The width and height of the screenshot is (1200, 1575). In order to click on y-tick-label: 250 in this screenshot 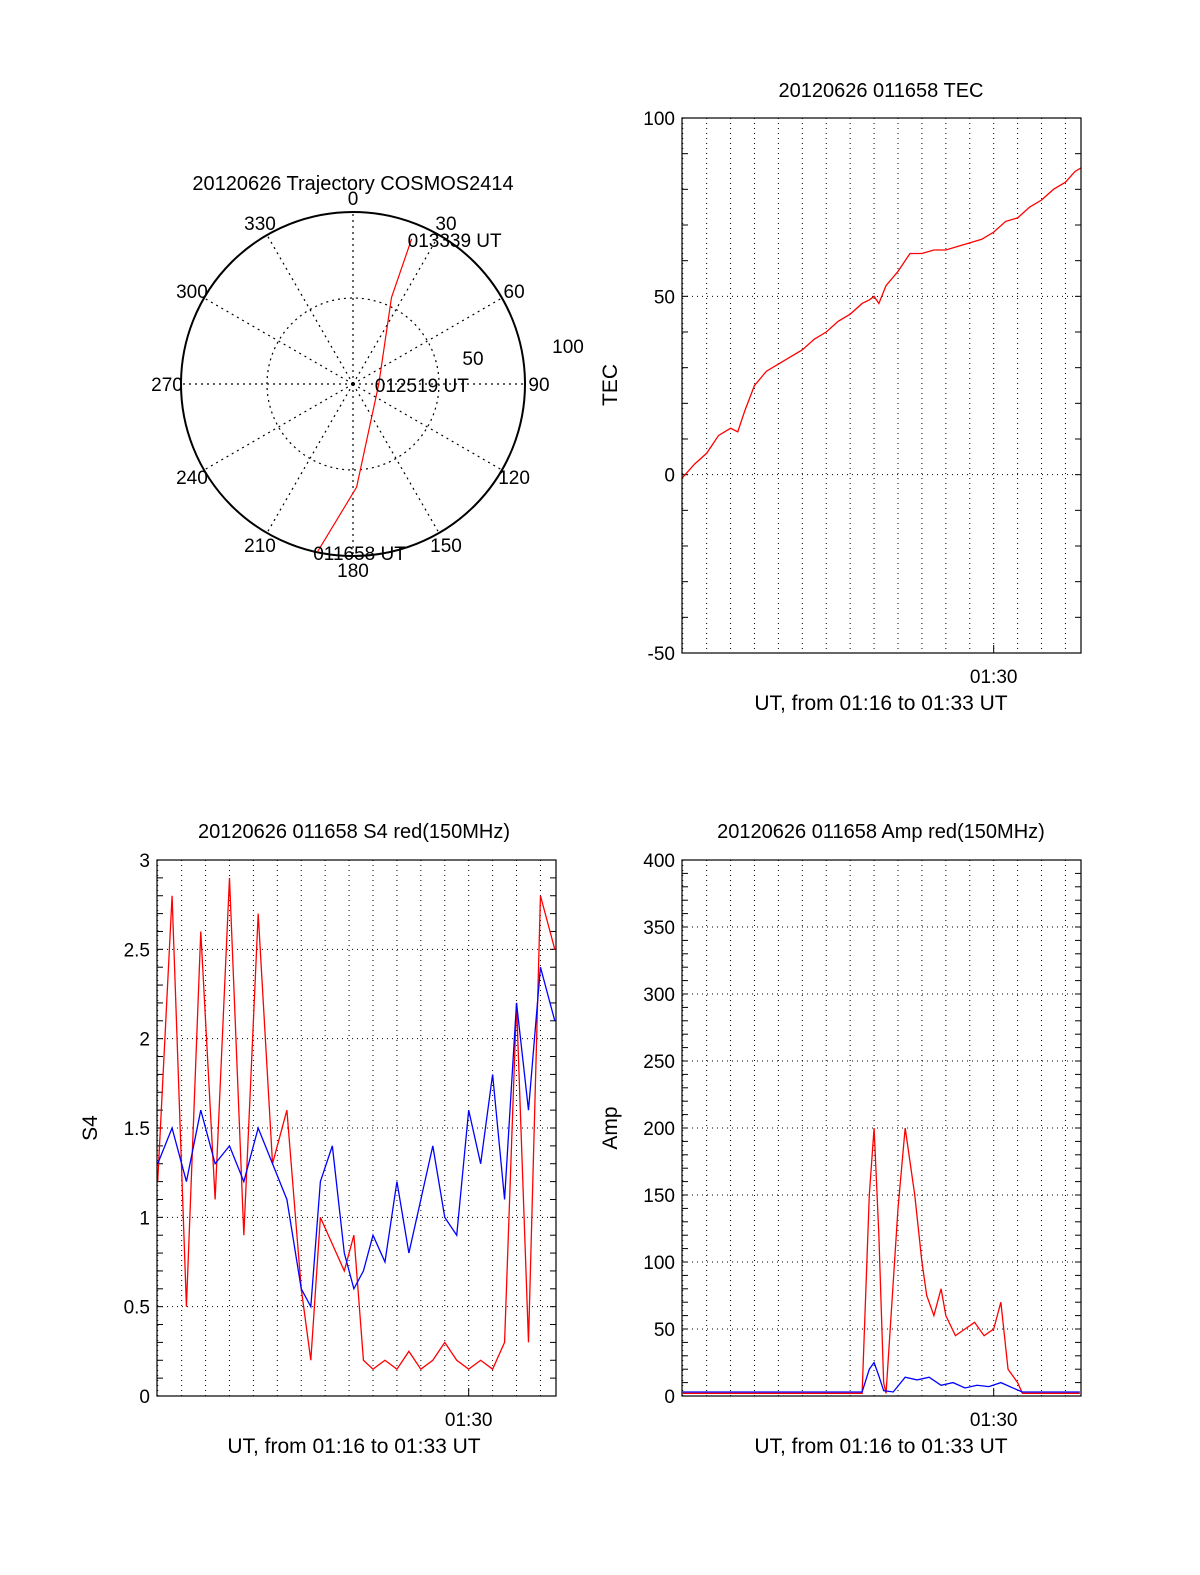, I will do `click(659, 1062)`.